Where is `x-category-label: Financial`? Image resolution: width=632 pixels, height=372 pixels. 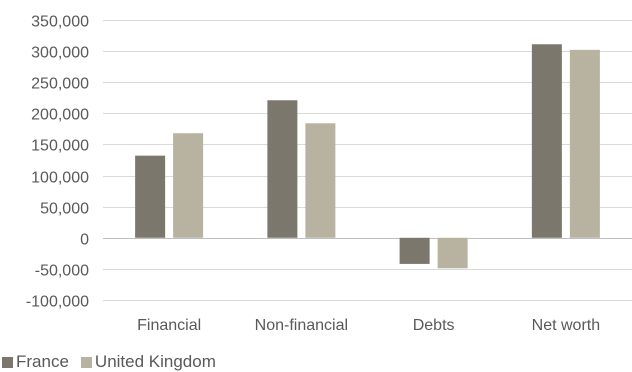 x-category-label: Financial is located at coordinates (169, 325).